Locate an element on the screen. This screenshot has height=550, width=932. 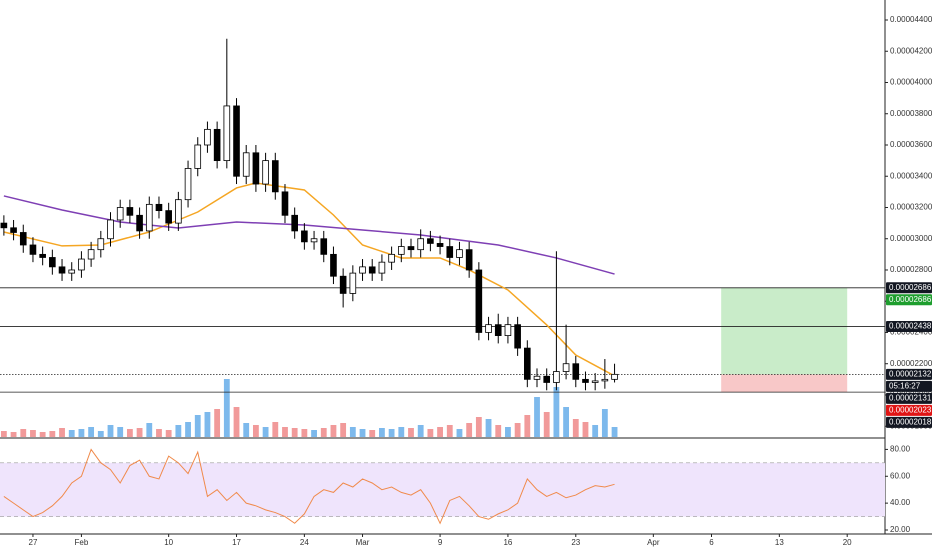
x-tick-label: 10 is located at coordinates (168, 542).